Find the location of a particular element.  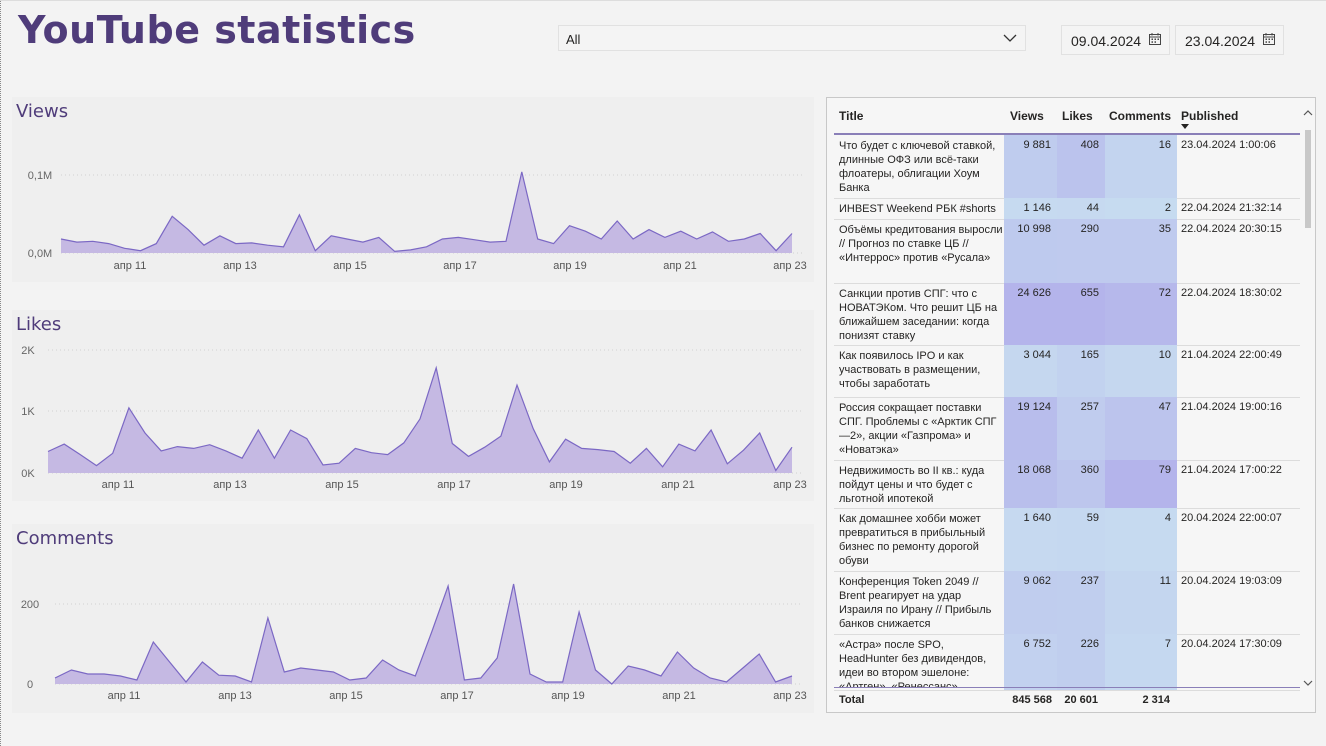

cell-views: 6 752 is located at coordinates (1037, 644).